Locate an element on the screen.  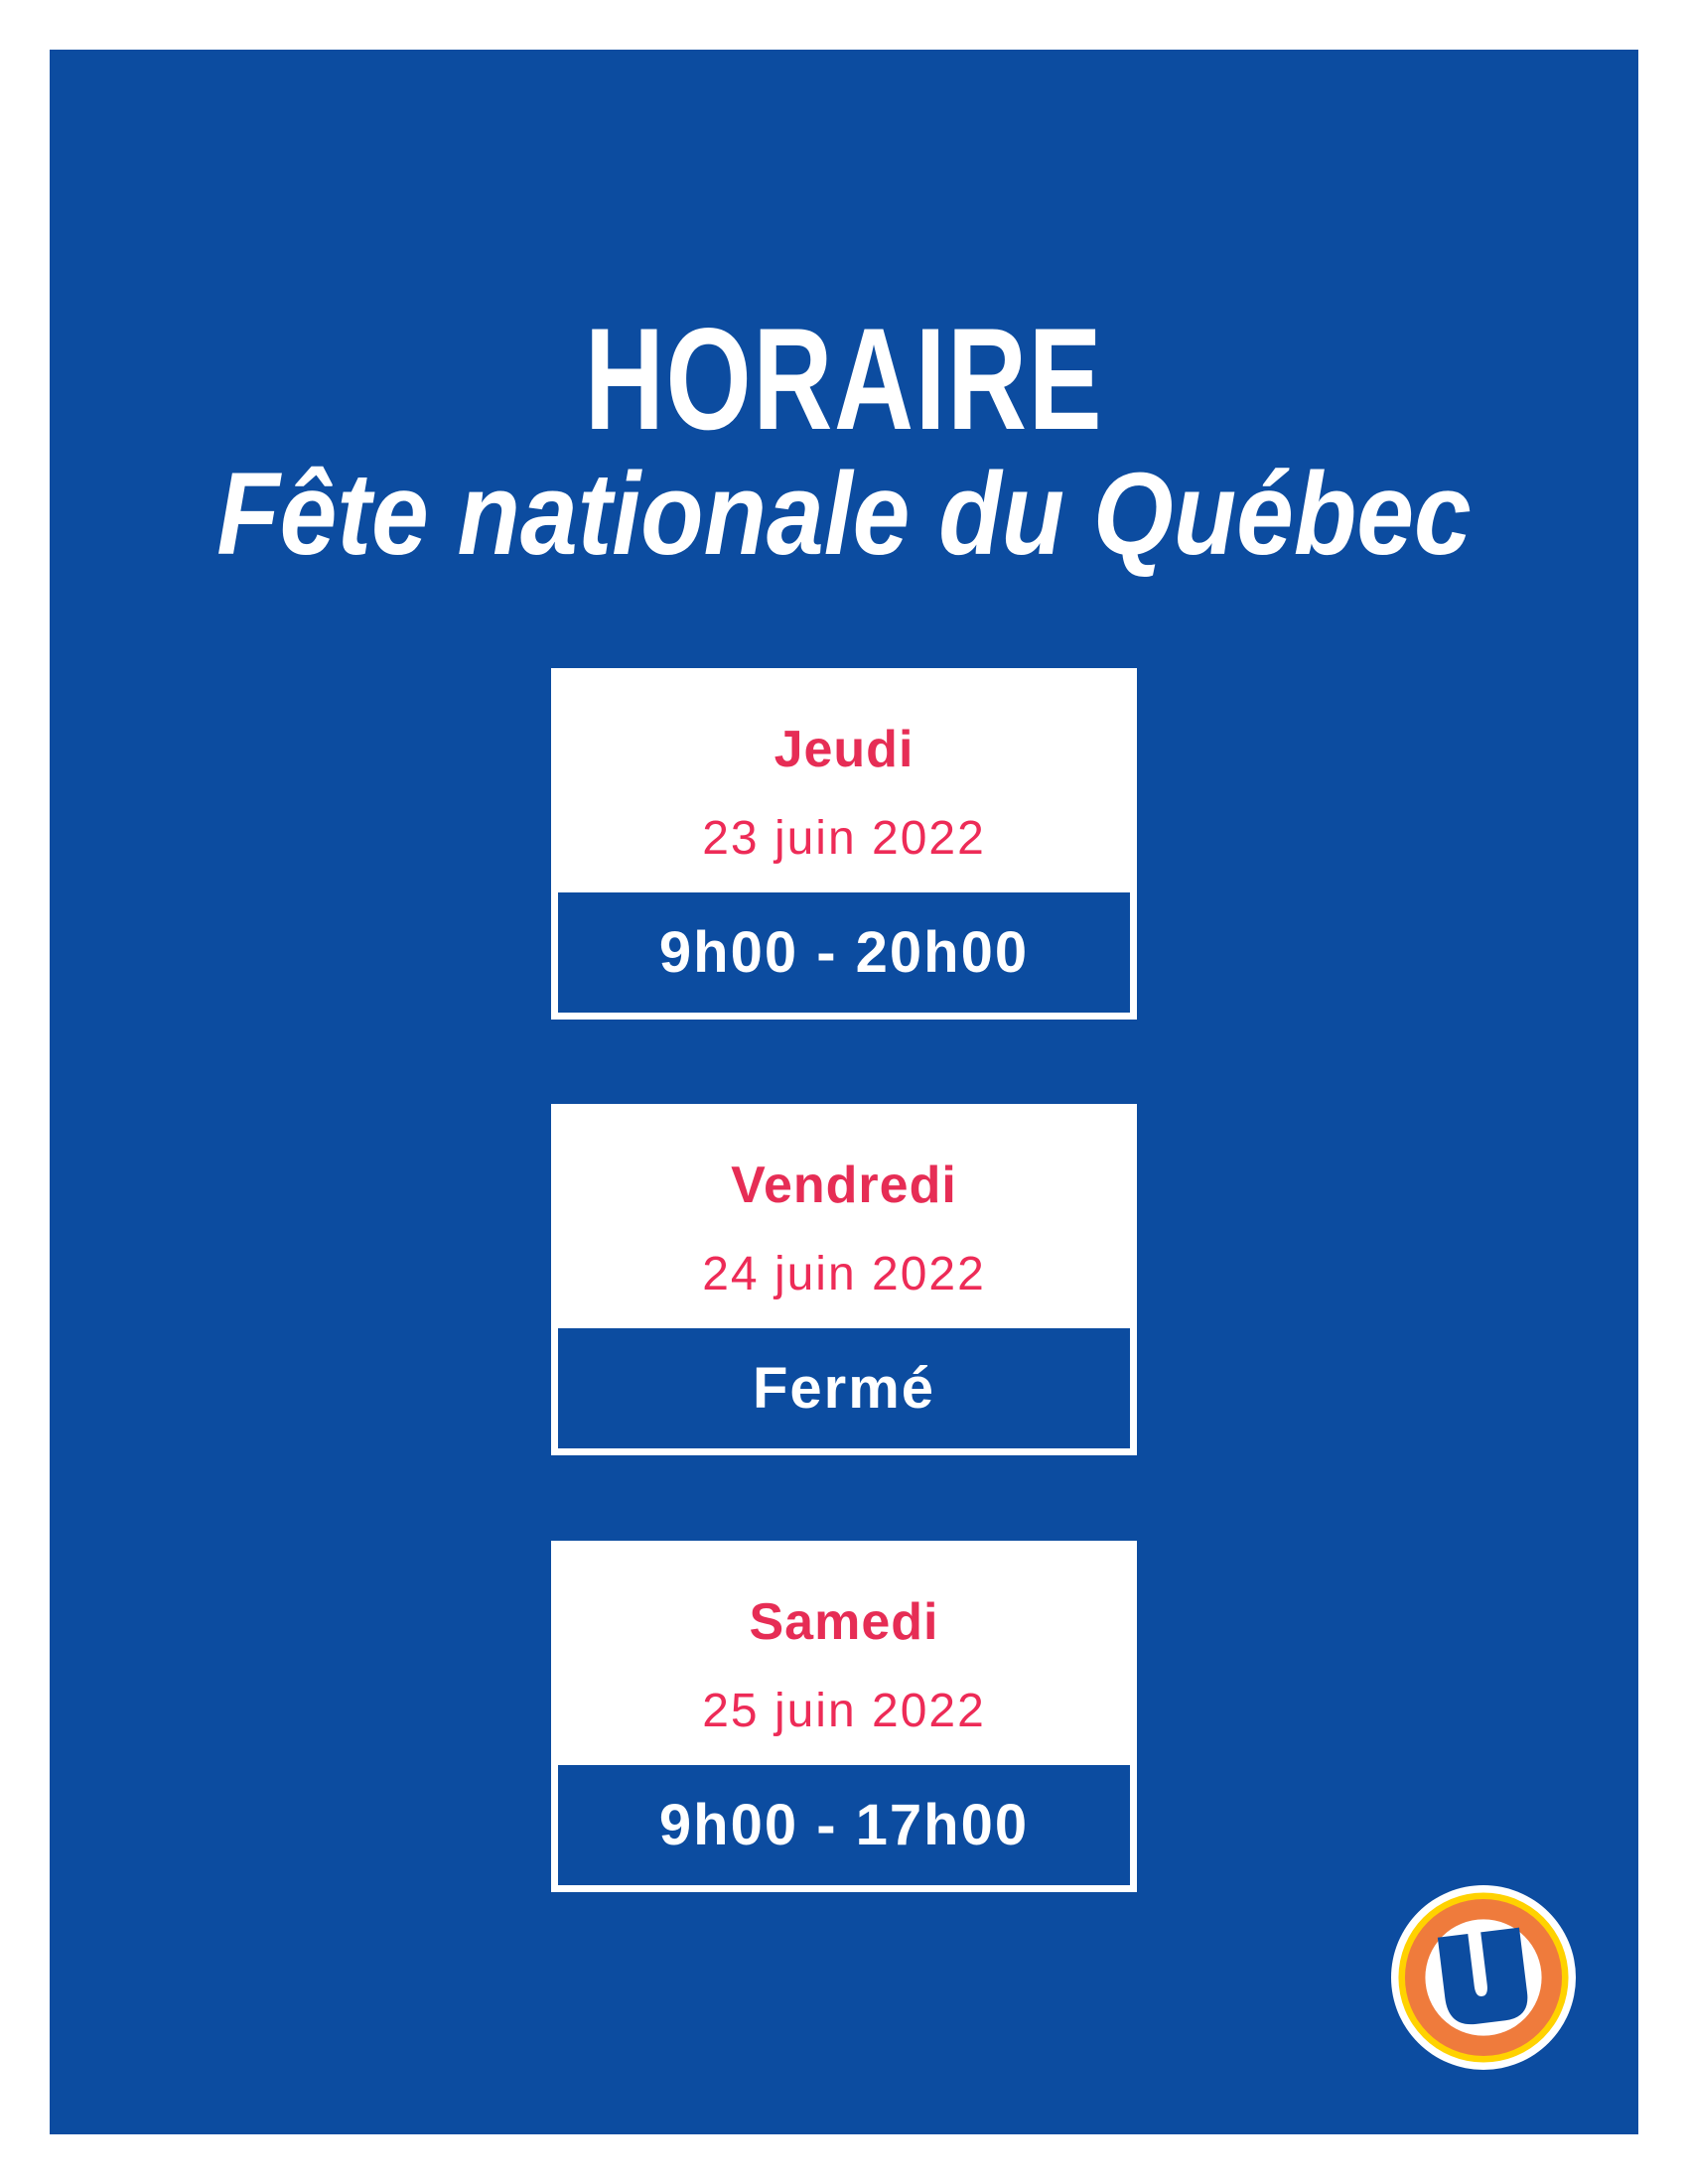
day-label: Samedi is located at coordinates (844, 1622).